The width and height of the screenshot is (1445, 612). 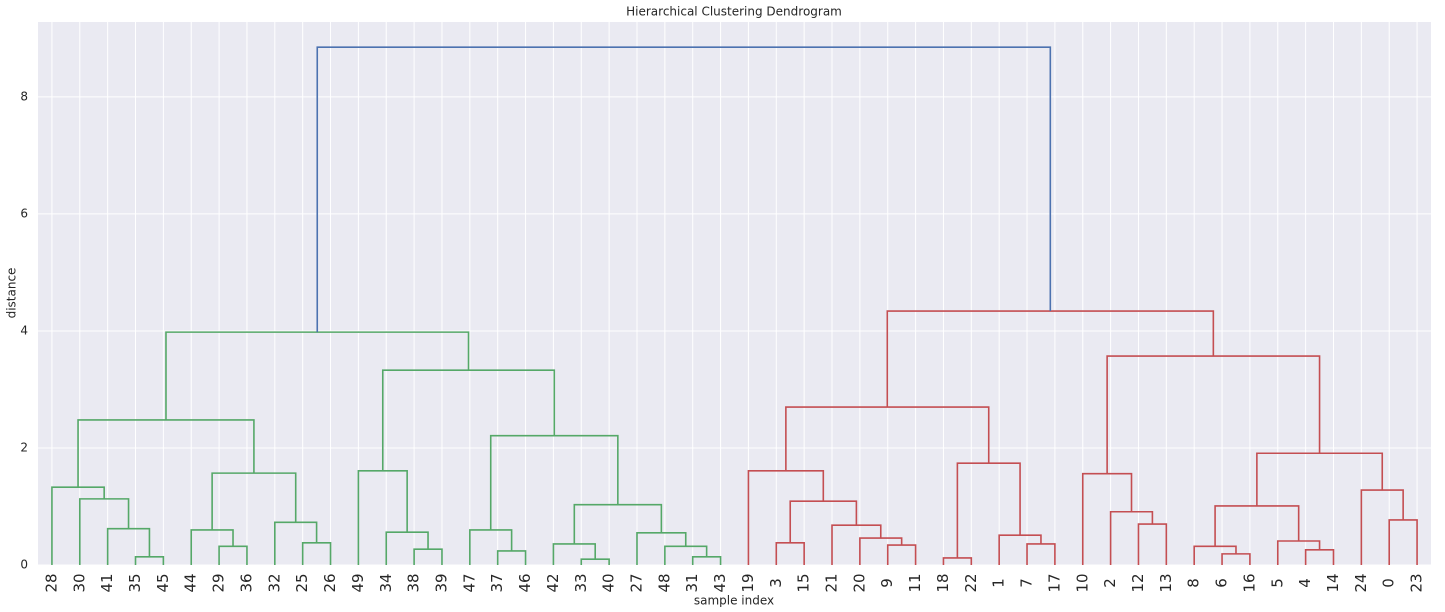 What do you see at coordinates (1027, 583) in the screenshot?
I see `x-tick-label: 7` at bounding box center [1027, 583].